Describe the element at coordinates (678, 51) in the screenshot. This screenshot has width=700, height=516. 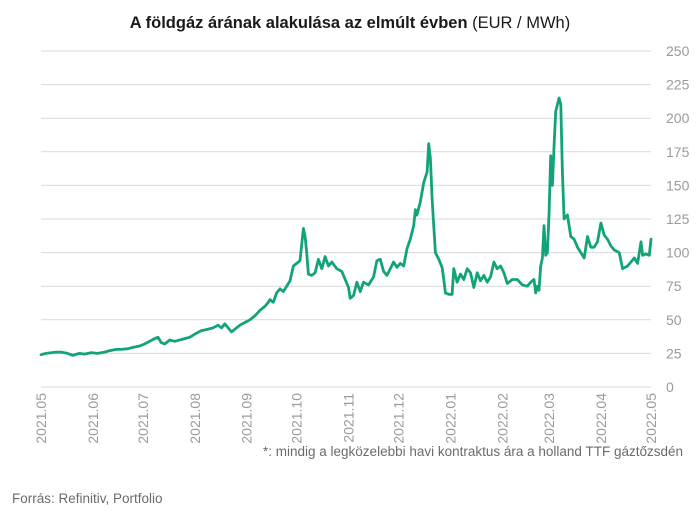
I see `y-tick-label: 250` at that location.